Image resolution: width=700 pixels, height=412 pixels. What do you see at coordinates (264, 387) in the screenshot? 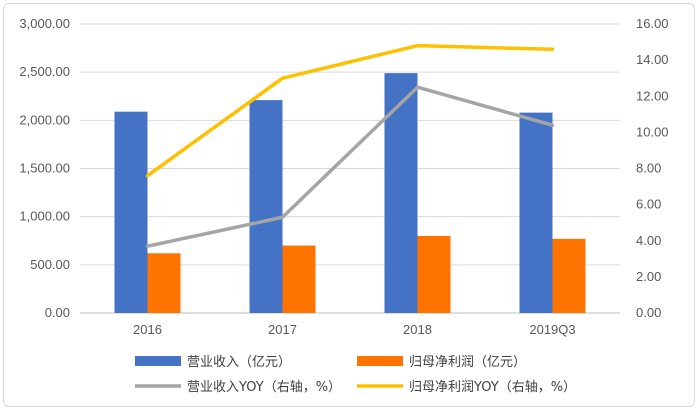
I see `legend-label: 营业收入YOY（右轴，%）` at bounding box center [264, 387].